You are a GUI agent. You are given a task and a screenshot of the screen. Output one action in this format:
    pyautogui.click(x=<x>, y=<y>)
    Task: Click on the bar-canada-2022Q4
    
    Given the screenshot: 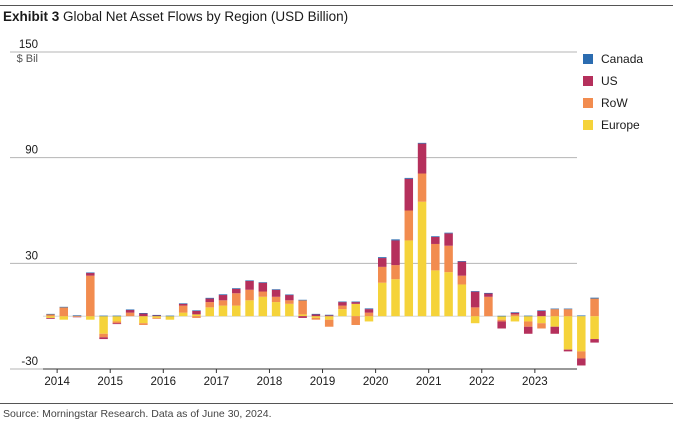 What is the action you would take?
    pyautogui.click(x=515, y=312)
    